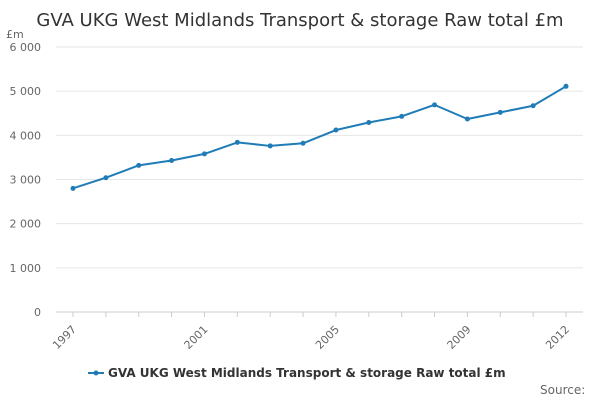 This screenshot has height=400, width=600. What do you see at coordinates (26, 135) in the screenshot?
I see `y-tick-label: 4 000` at bounding box center [26, 135].